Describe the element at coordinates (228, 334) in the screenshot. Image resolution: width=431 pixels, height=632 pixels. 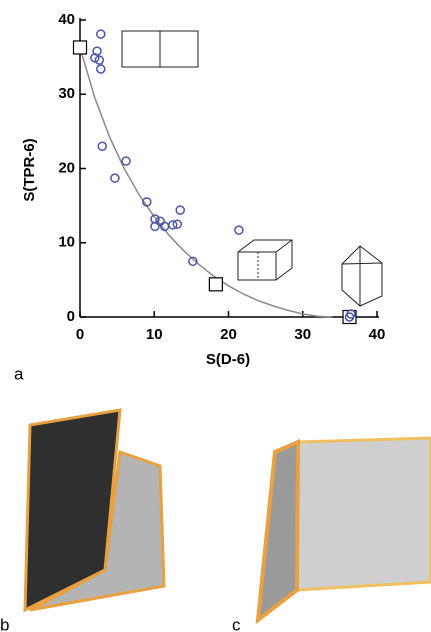
I see `x-tick-label: 20` at that location.